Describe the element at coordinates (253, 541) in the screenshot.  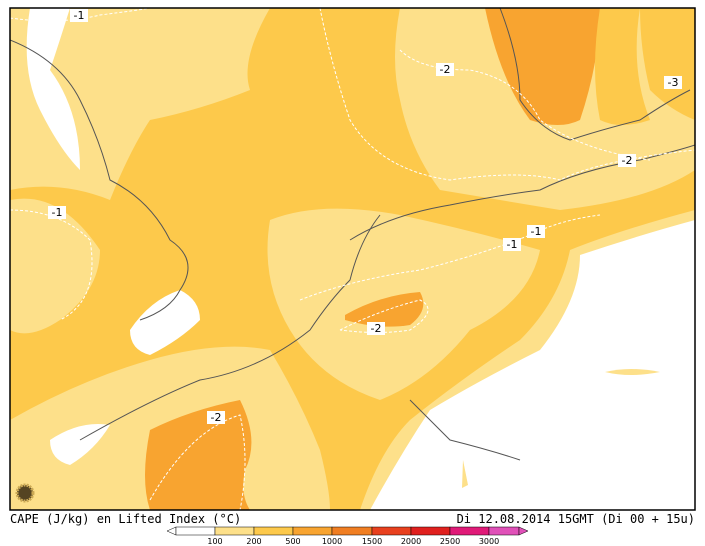
I see `colorbar-label: 200` at that location.